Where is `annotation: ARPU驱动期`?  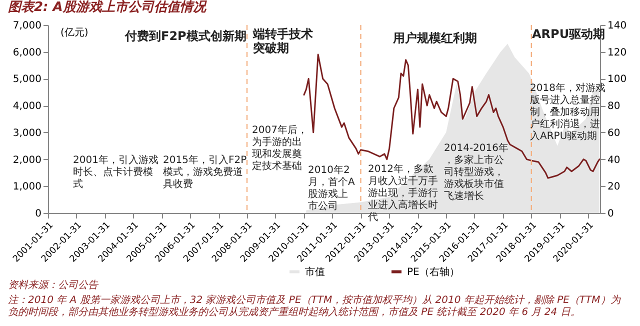 annotation: ARPU驱动期 is located at coordinates (569, 34).